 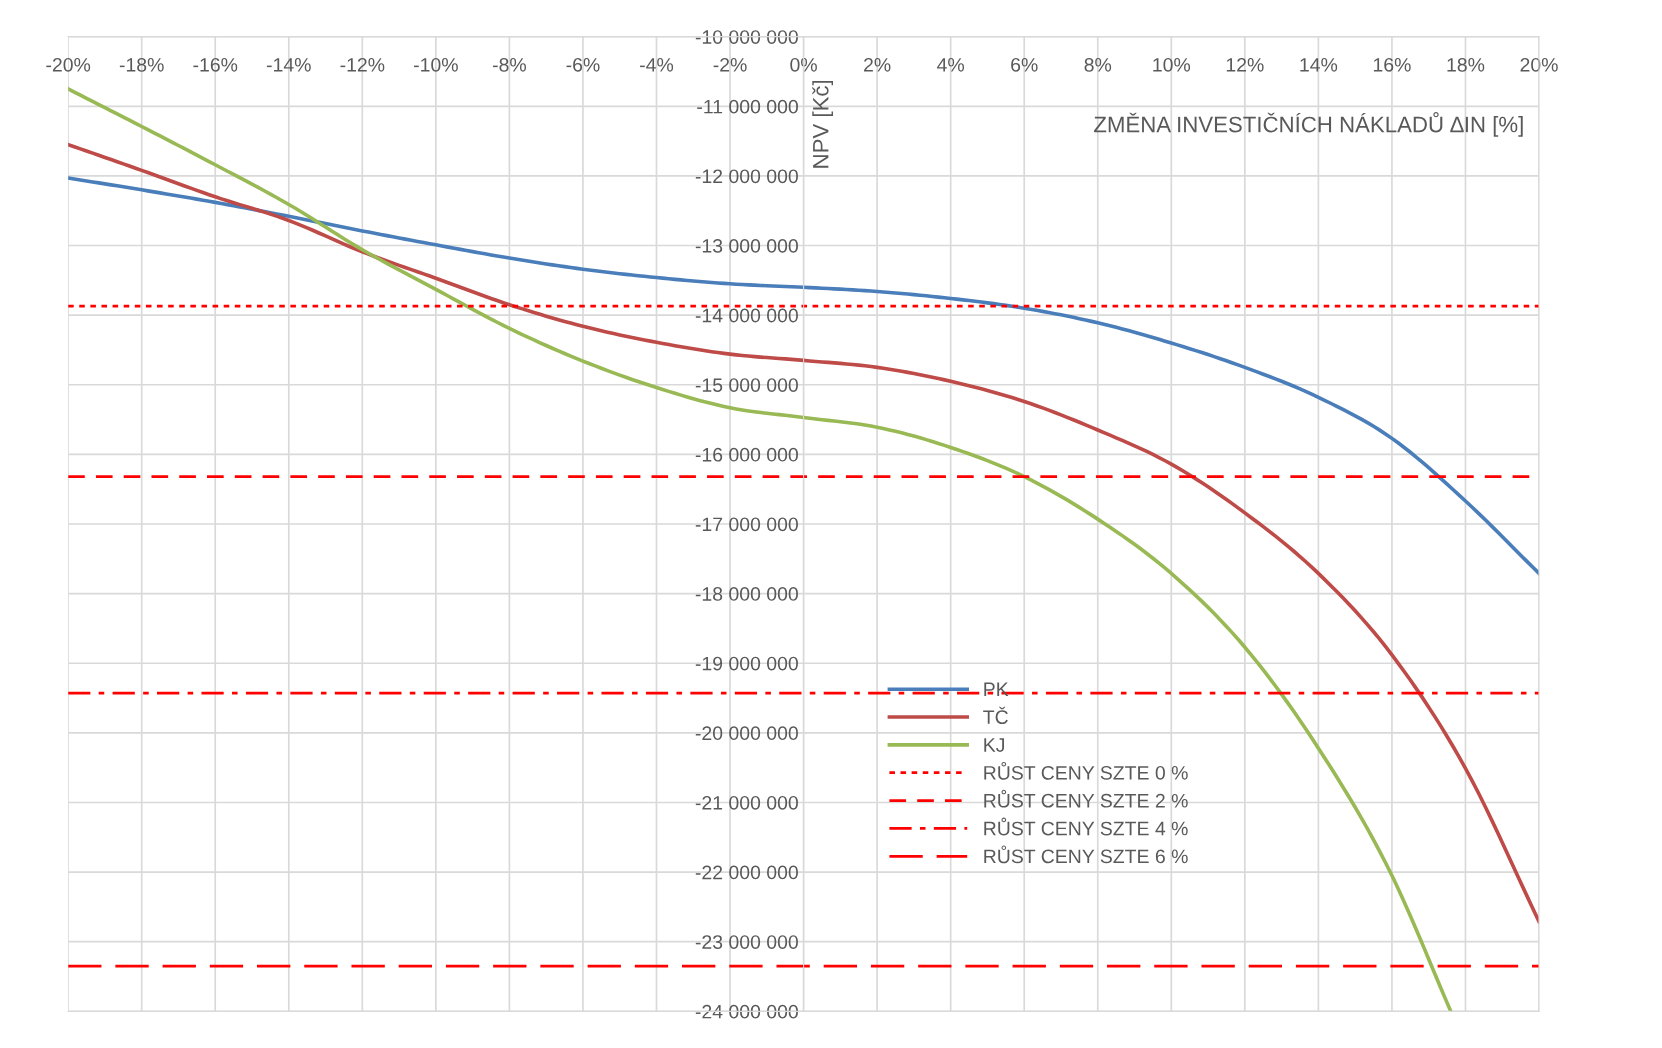 I want to click on x-tick-label: -8%, so click(x=509, y=64).